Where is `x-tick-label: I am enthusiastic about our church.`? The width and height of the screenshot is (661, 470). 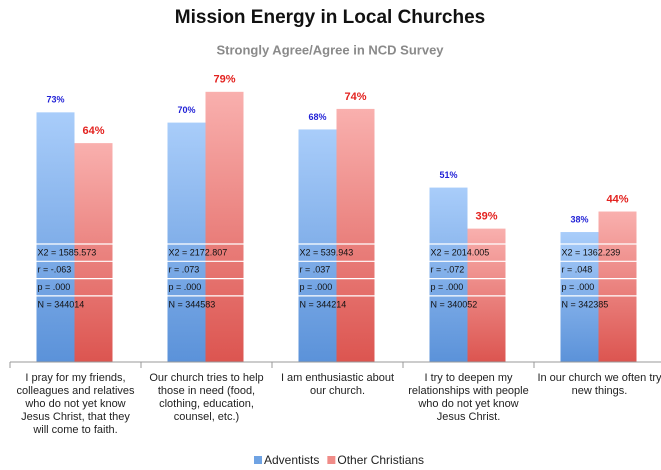 x-tick-label: I am enthusiastic about our church. is located at coordinates (337, 384).